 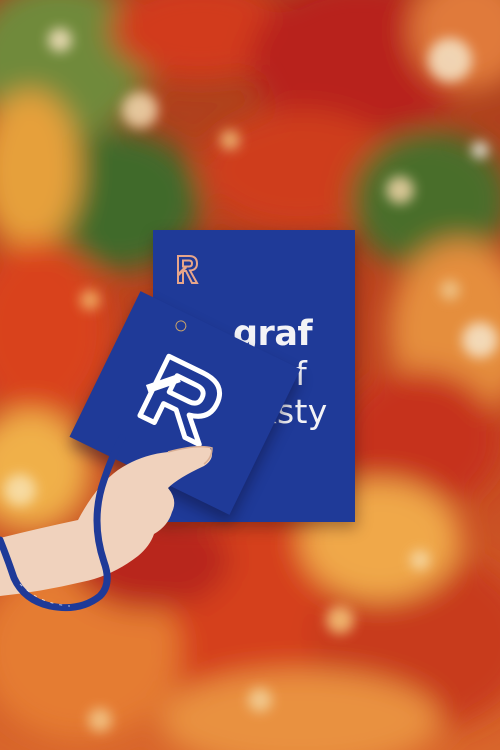 I want to click on hand, so click(x=106, y=521).